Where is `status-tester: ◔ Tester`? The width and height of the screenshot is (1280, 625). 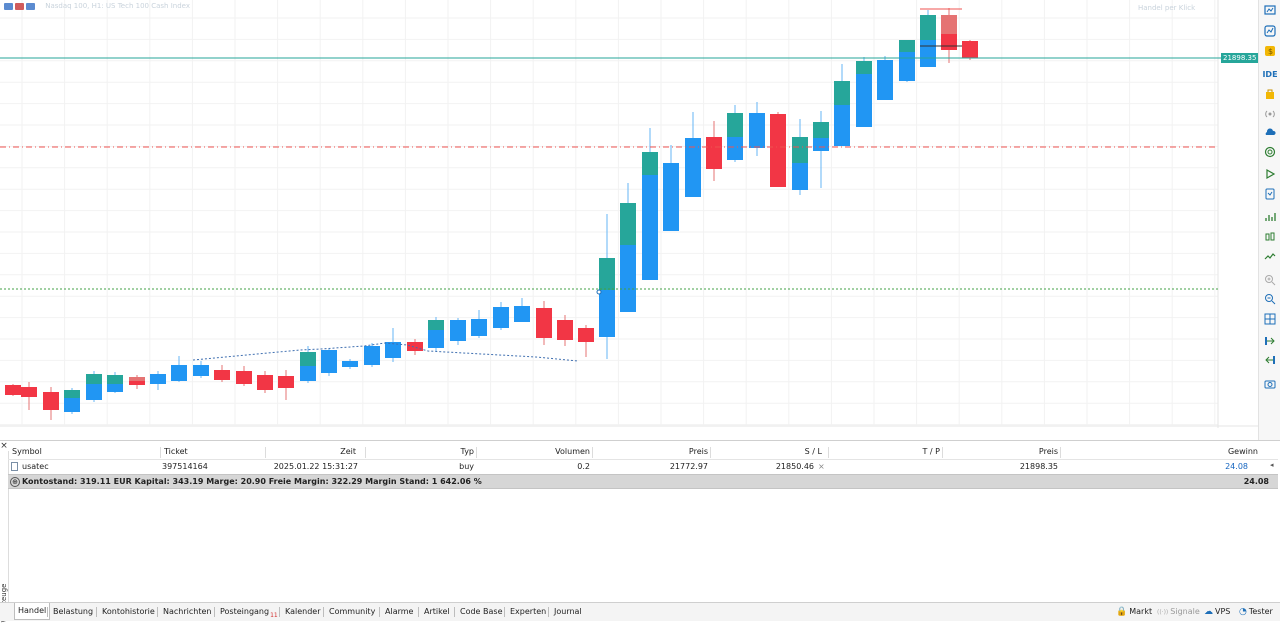 status-tester: ◔ Tester is located at coordinates (1256, 612).